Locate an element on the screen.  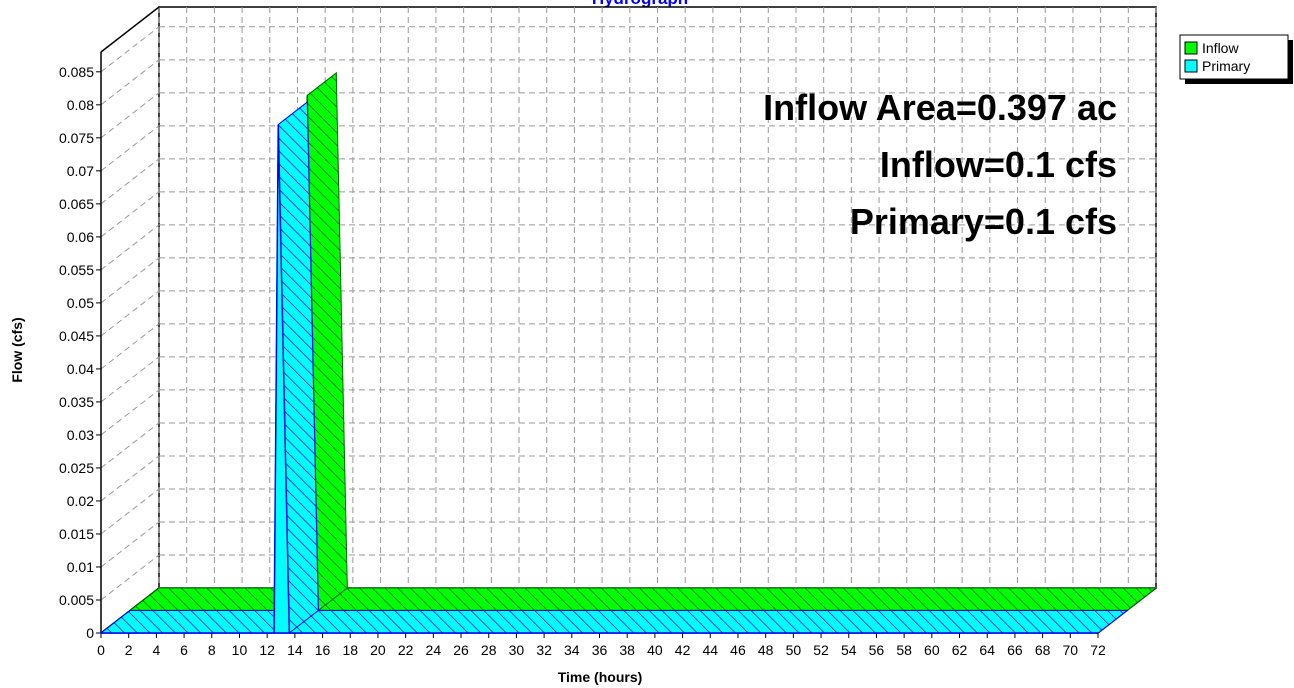
x-tick-label: 64 is located at coordinates (987, 650).